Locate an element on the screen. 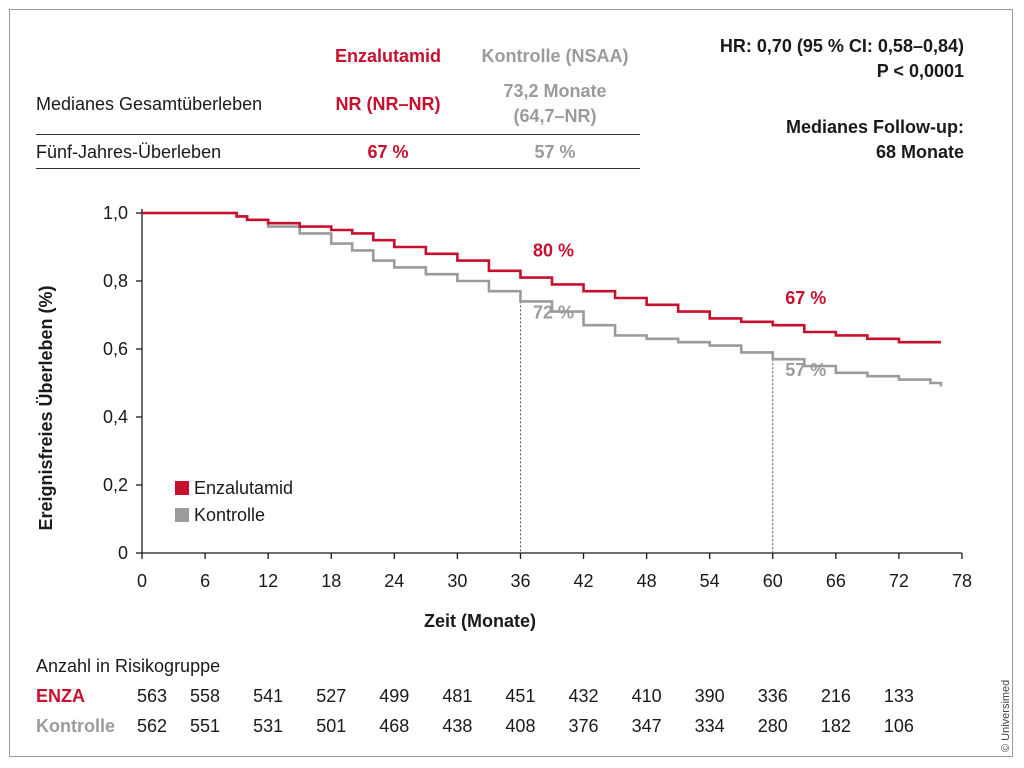 This screenshot has width=1024, height=768. row-label-median-os: Medianes Gesamtüberleben is located at coordinates (149, 104).